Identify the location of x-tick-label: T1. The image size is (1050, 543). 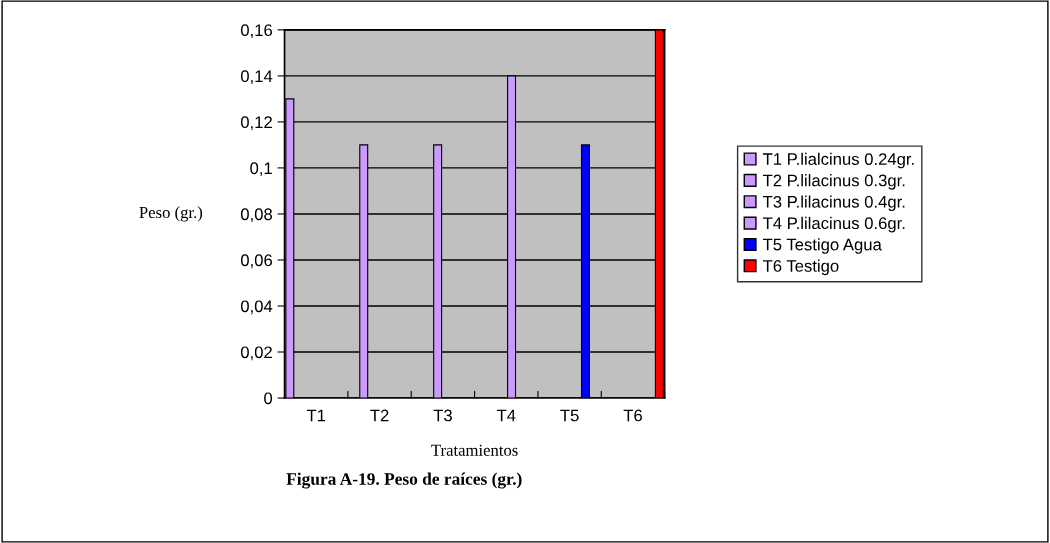
(316, 415).